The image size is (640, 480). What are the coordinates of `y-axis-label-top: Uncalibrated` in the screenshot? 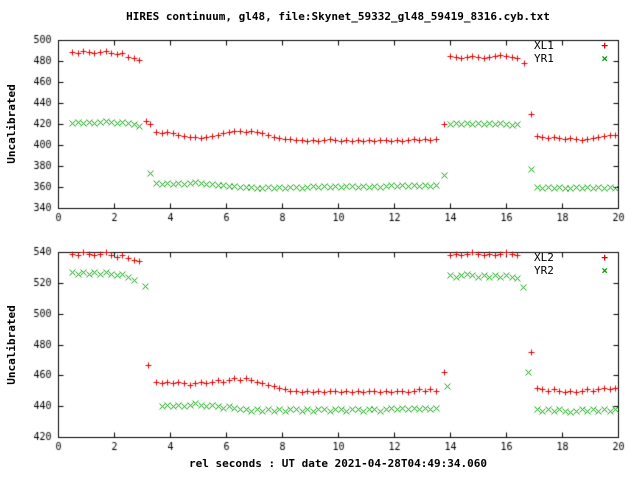 It's located at (11, 124).